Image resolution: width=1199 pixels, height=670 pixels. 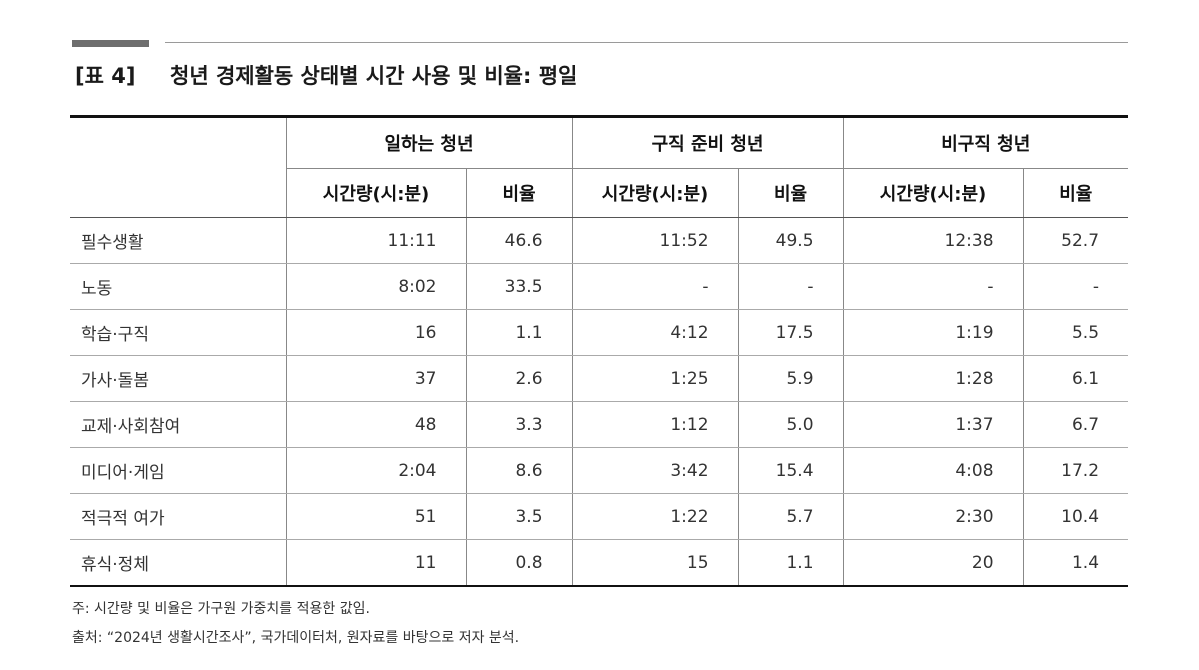 What do you see at coordinates (178, 378) in the screenshot?
I see `row-label: 가사·돌봄` at bounding box center [178, 378].